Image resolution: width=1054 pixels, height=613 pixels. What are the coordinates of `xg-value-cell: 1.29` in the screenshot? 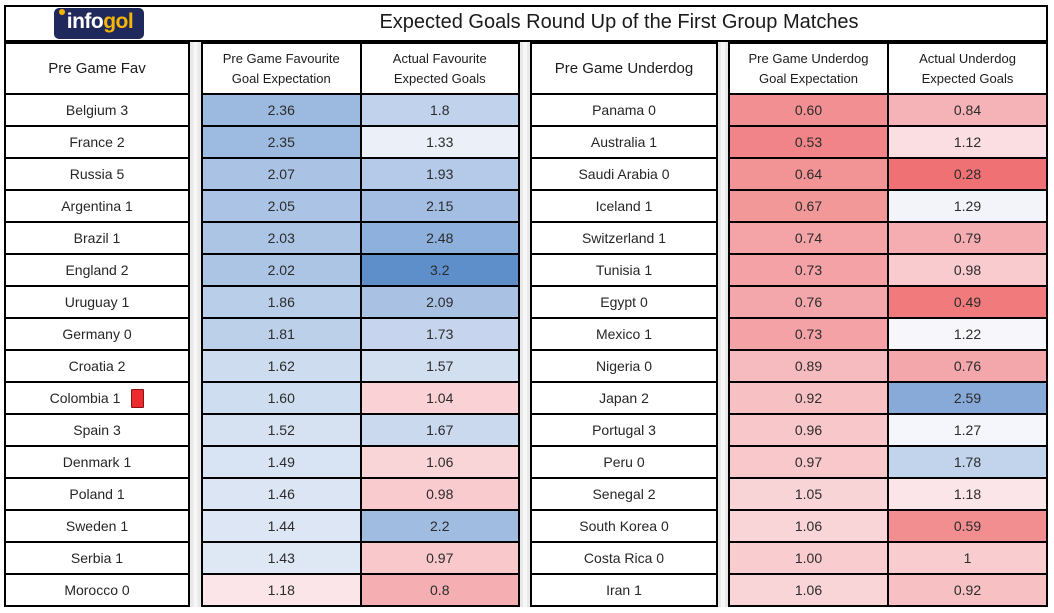 It's located at (966, 206).